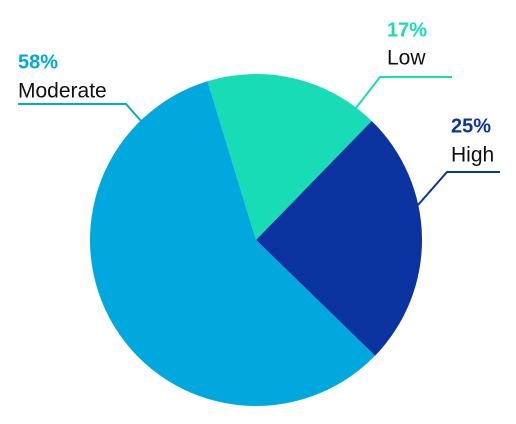  Describe the element at coordinates (472, 155) in the screenshot. I see `category-label: High` at that location.